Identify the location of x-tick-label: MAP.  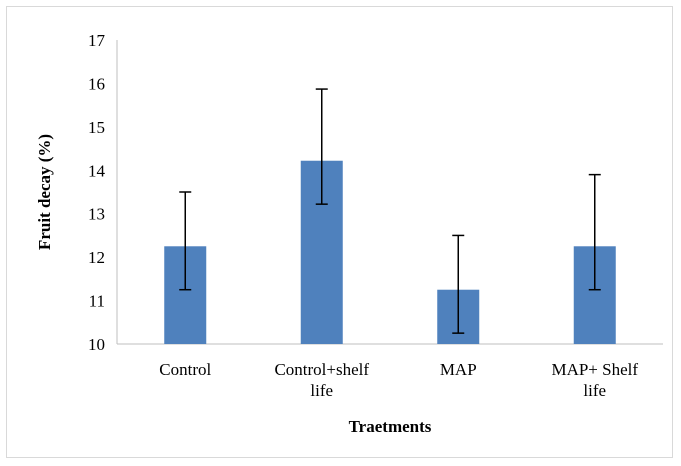
(458, 369).